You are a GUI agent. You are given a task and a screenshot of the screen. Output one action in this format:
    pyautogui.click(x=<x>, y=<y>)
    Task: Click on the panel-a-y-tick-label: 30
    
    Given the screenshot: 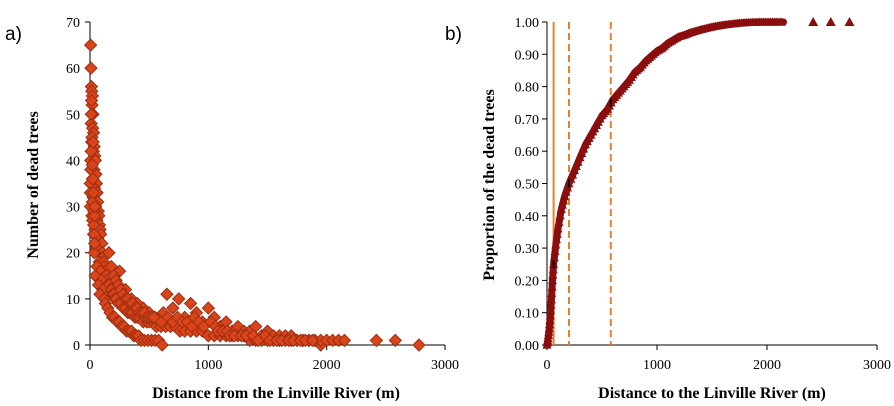 What is the action you would take?
    pyautogui.click(x=73, y=208)
    